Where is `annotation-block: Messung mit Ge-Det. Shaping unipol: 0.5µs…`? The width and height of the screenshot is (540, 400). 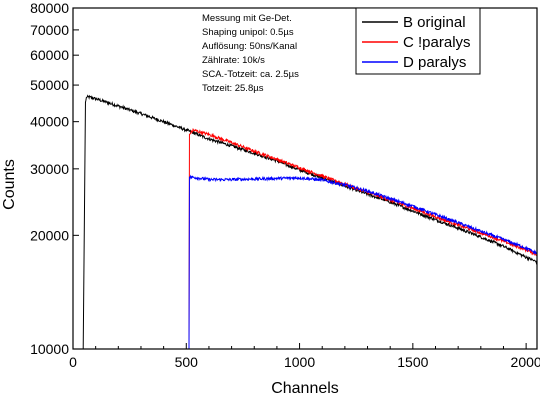 annotation-block: Messung mit Ge-Det. Shaping unipol: 0.5µs… is located at coordinates (250, 53).